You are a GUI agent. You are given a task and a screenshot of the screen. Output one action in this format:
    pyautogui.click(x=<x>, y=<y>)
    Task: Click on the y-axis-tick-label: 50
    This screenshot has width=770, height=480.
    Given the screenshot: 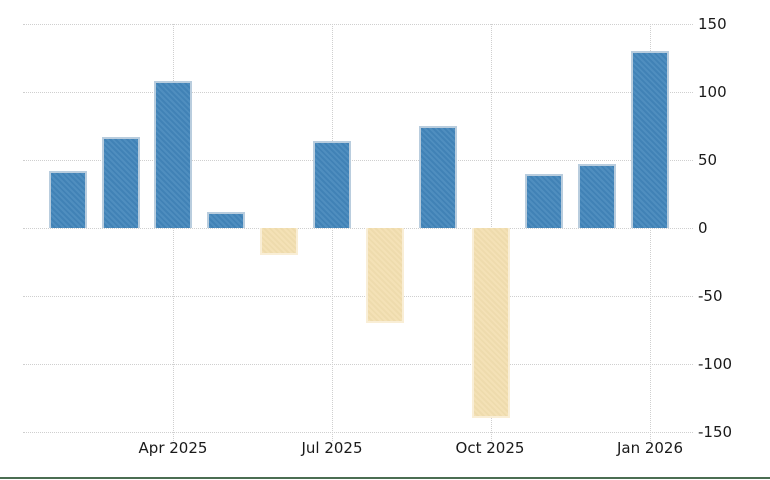 What is the action you would take?
    pyautogui.click(x=708, y=160)
    